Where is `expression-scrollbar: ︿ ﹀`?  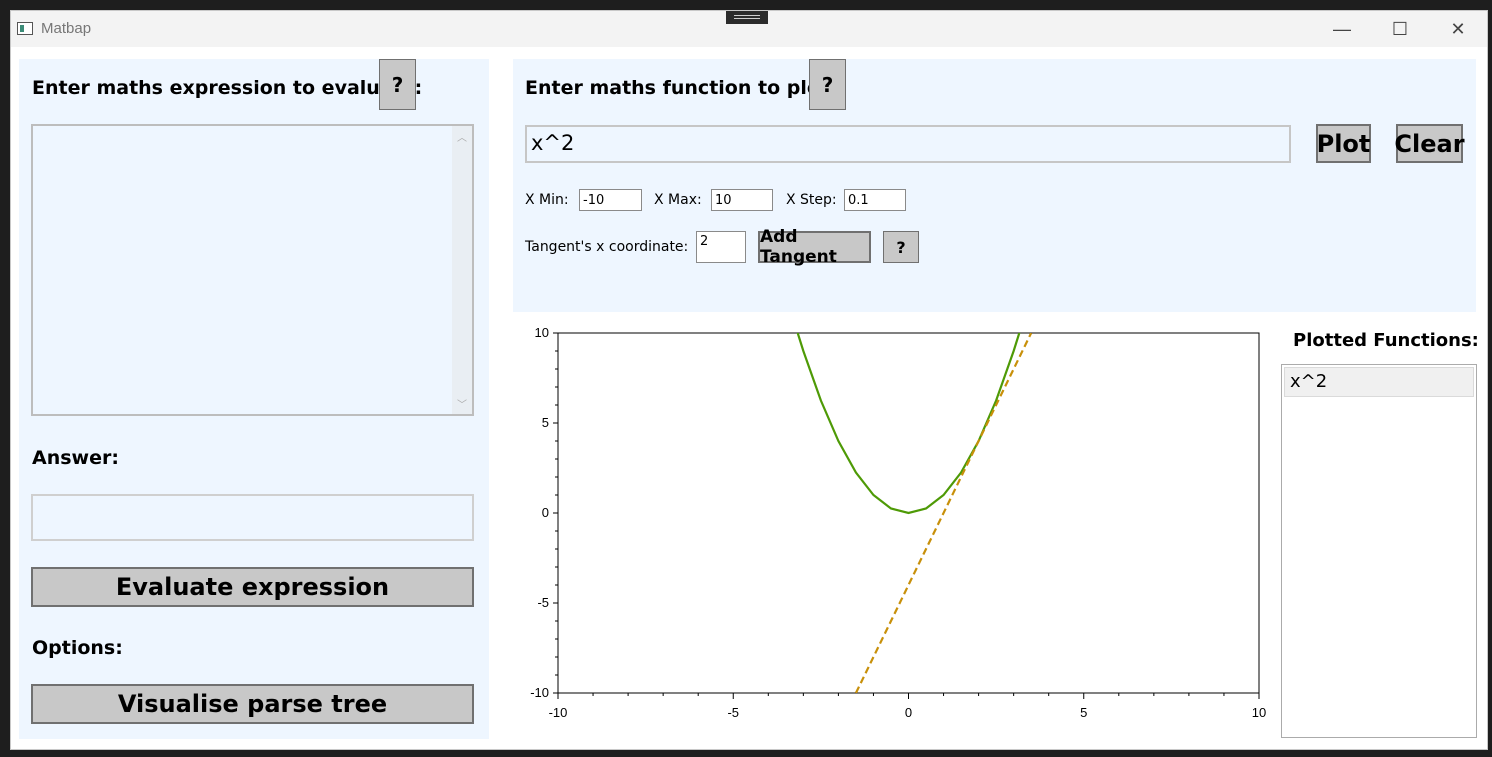
expression-scrollbar: ︿ ﹀ is located at coordinates (462, 270).